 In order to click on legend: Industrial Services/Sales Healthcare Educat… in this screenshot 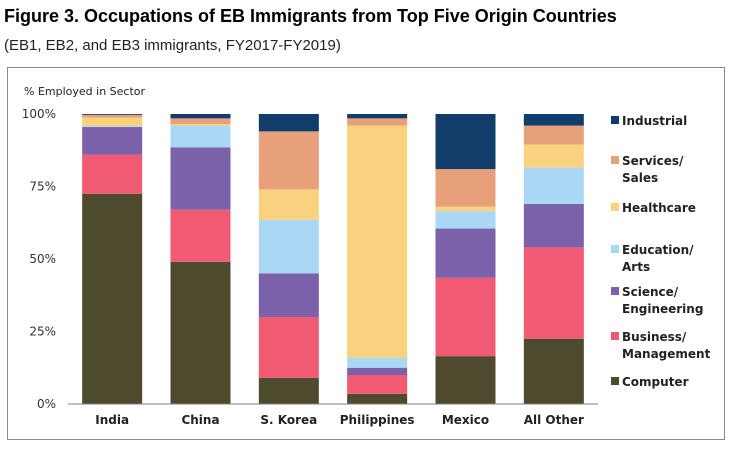, I will do `click(661, 251)`.